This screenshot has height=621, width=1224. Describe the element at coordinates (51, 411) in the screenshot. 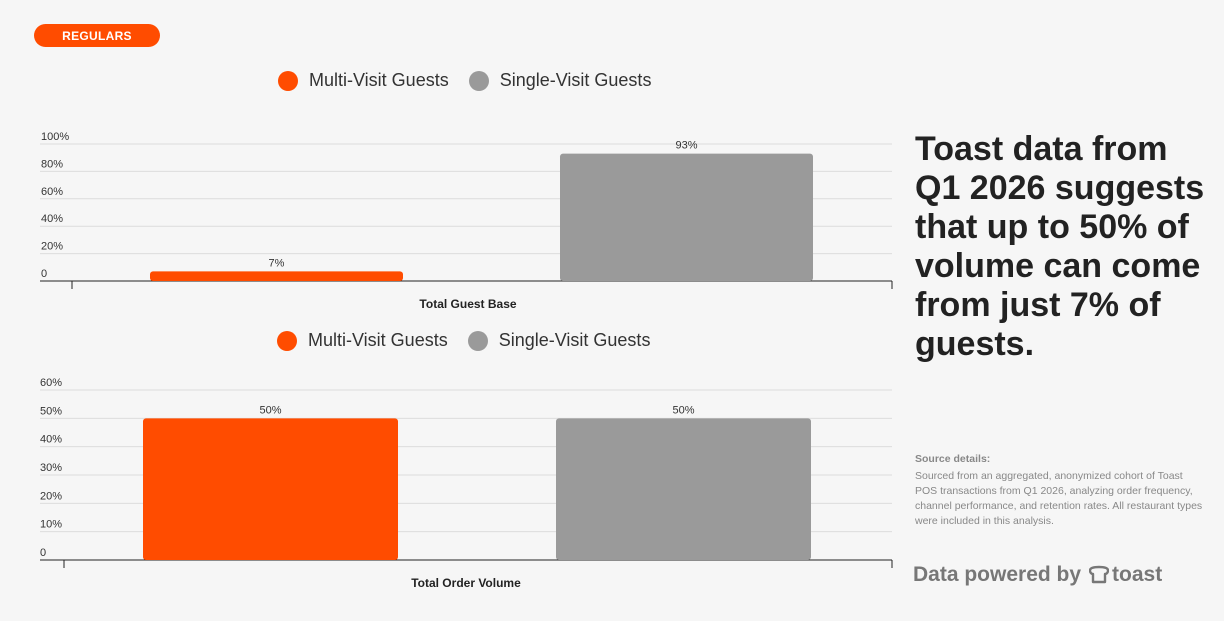

I see `y-tick-label: 50%` at that location.